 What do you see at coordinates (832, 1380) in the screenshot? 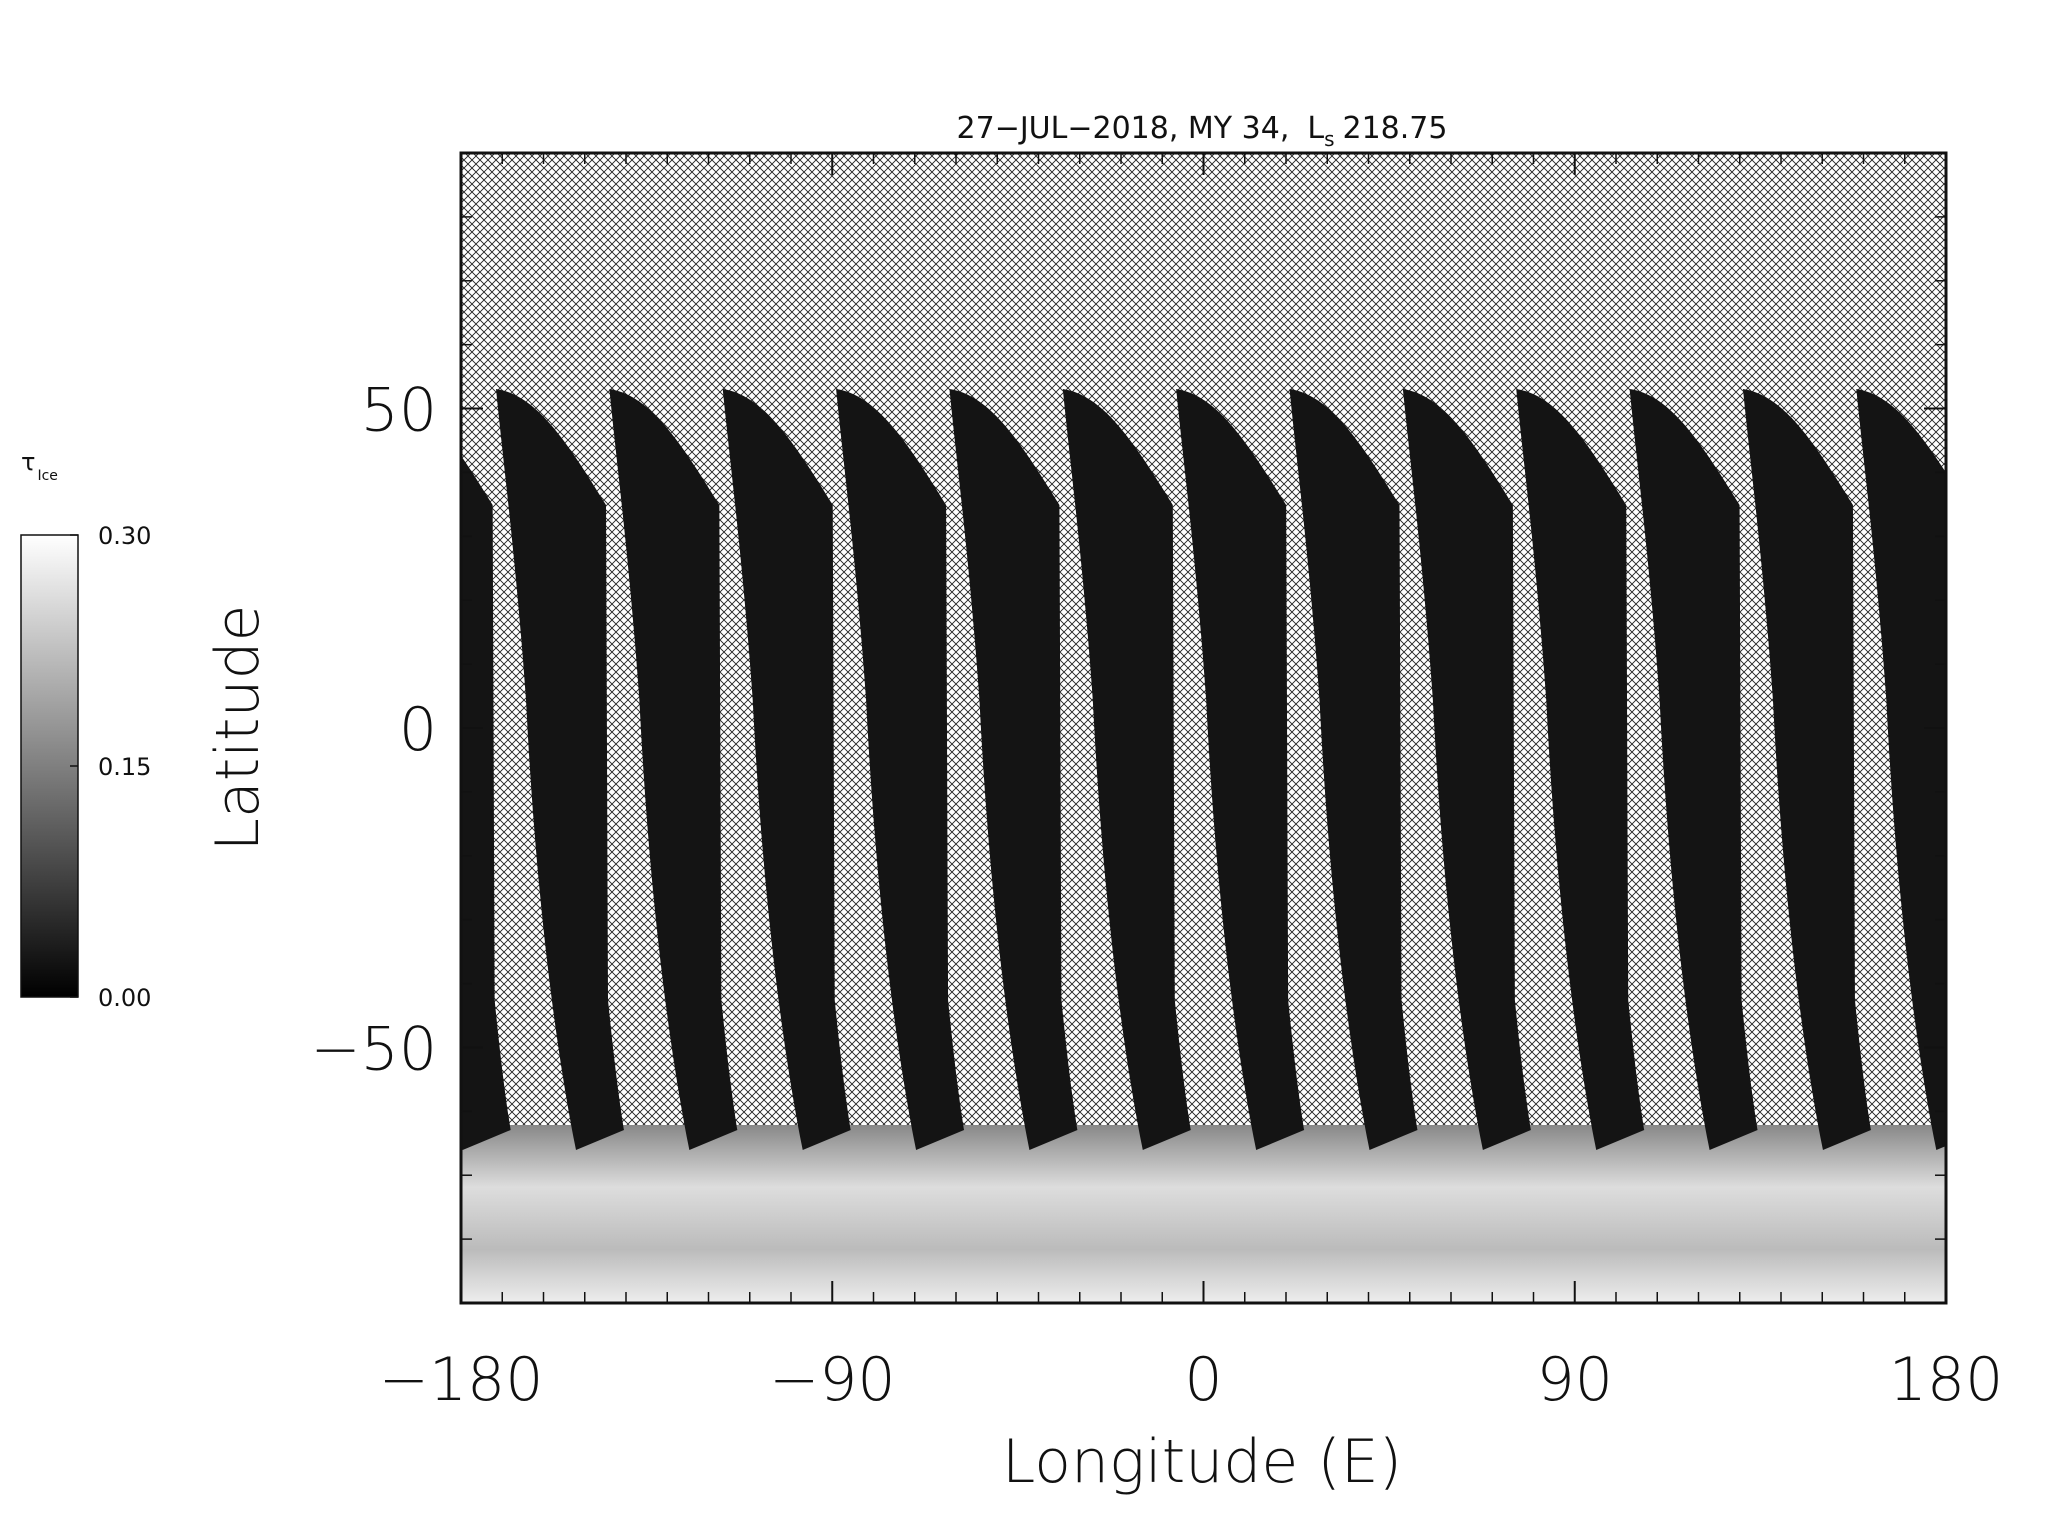
I see `x-tick-label: −90` at bounding box center [832, 1380].